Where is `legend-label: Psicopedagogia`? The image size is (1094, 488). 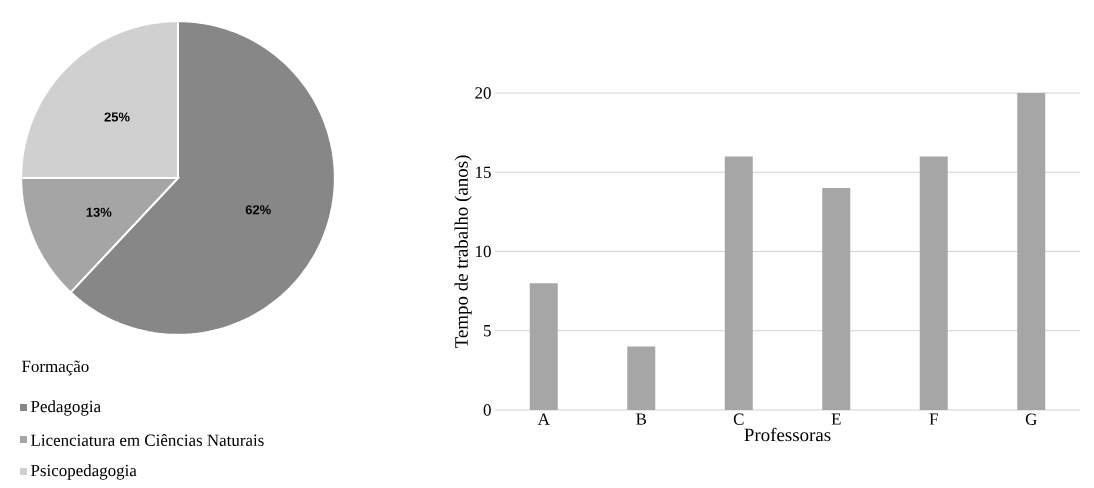 legend-label: Psicopedagogia is located at coordinates (84, 472).